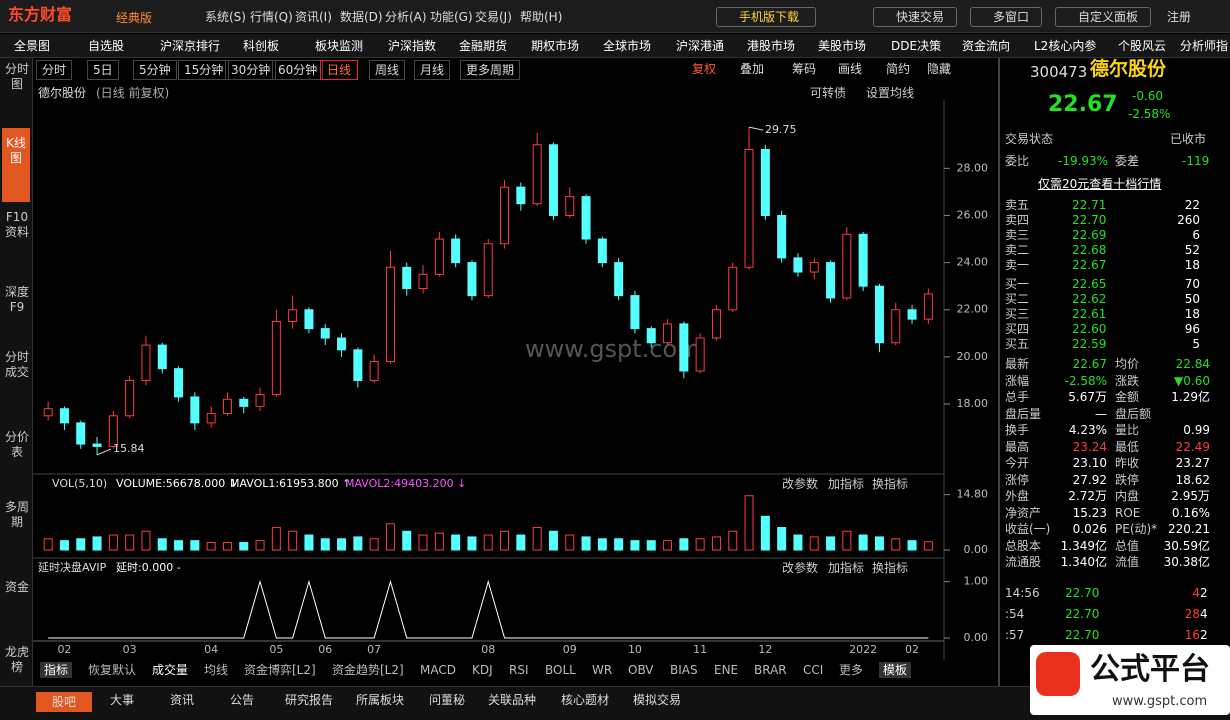 The height and width of the screenshot is (720, 1230). Describe the element at coordinates (641, 670) in the screenshot. I see `indicator-tab: OBV` at that location.